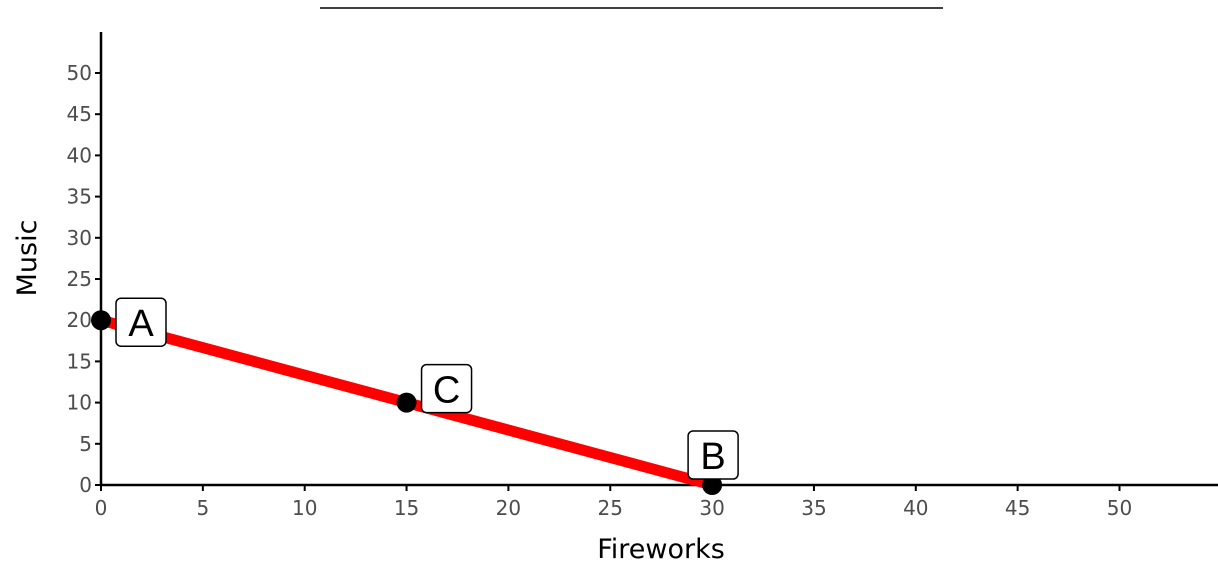 This screenshot has height=566, width=1218. What do you see at coordinates (79, 320) in the screenshot?
I see `y-tick-label: 20` at bounding box center [79, 320].